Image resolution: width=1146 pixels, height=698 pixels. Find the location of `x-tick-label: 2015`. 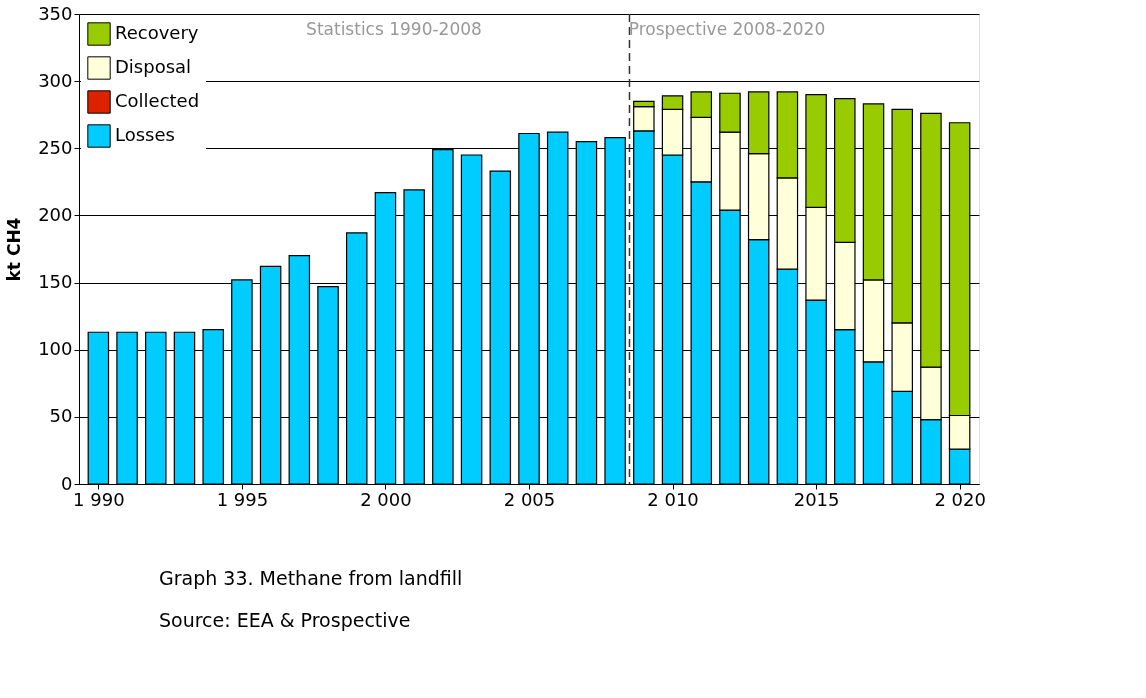

x-tick-label: 2015 is located at coordinates (816, 499).